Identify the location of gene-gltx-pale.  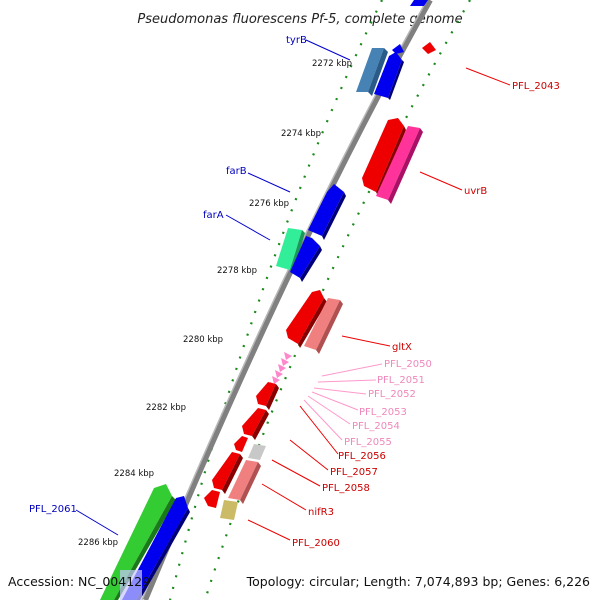
(322, 324).